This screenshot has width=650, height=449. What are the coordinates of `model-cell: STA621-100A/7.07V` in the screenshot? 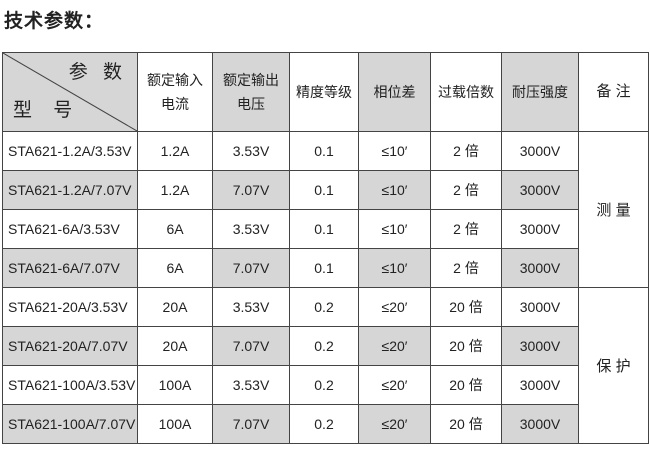 It's located at (70, 424).